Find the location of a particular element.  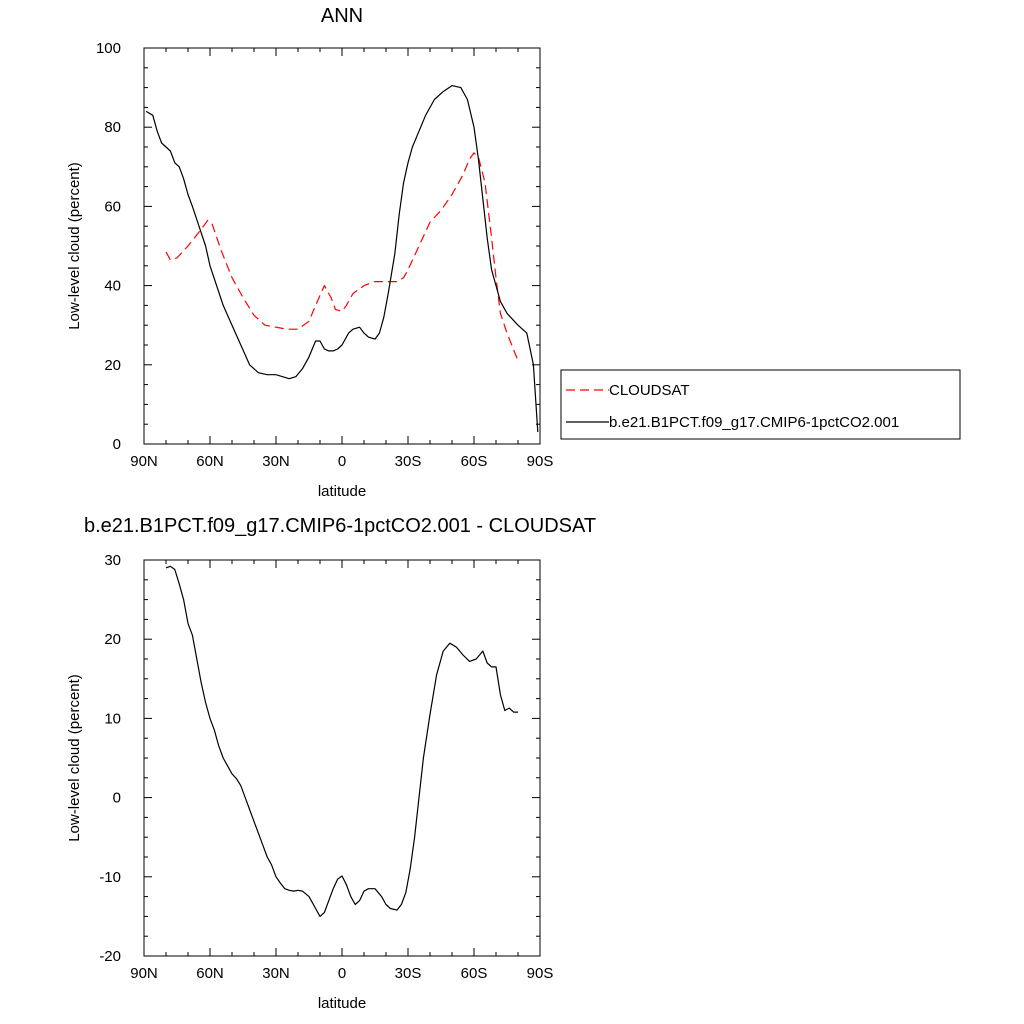

y-tick-label: -10 is located at coordinates (110, 877).